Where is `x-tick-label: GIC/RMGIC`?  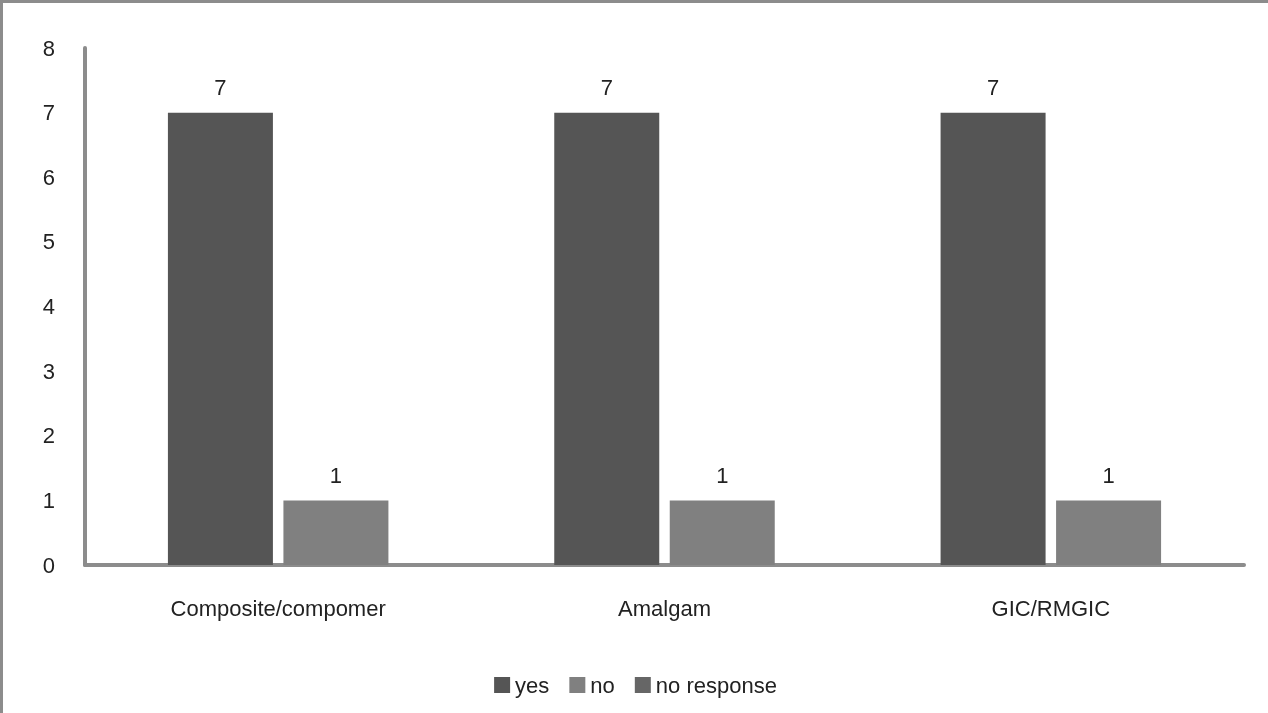 x-tick-label: GIC/RMGIC is located at coordinates (1051, 608).